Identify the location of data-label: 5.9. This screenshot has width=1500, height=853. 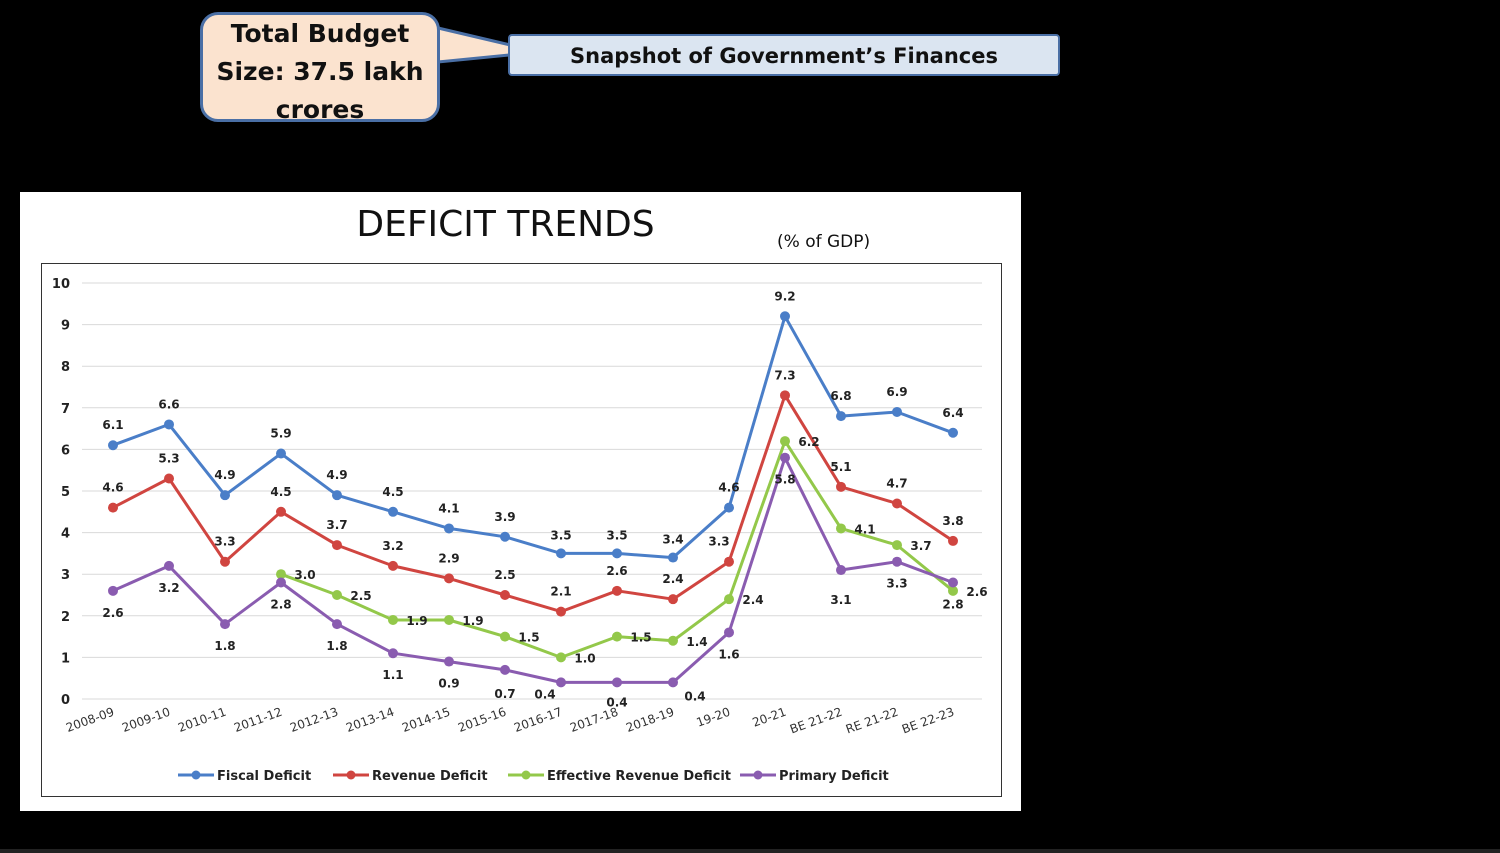
(280, 434).